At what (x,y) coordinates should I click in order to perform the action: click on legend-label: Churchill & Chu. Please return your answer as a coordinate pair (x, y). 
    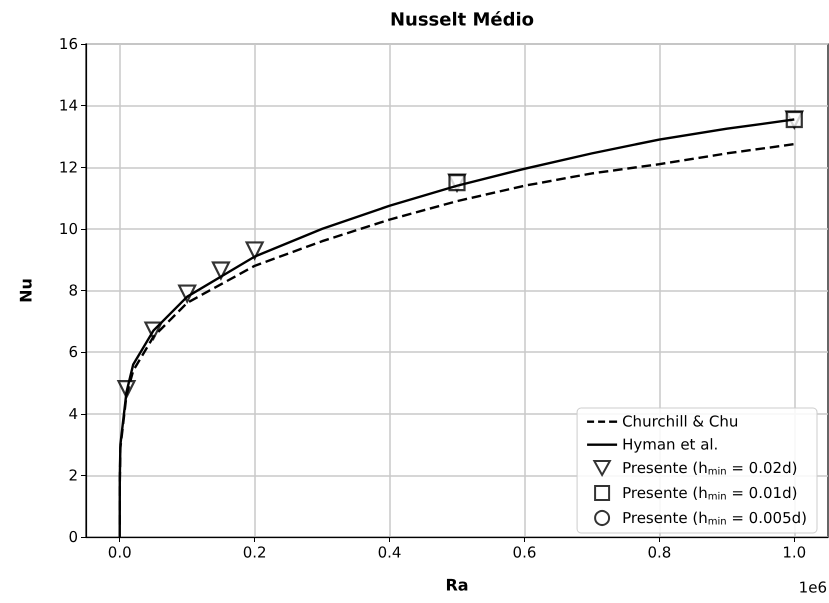
    Looking at the image, I should click on (680, 421).